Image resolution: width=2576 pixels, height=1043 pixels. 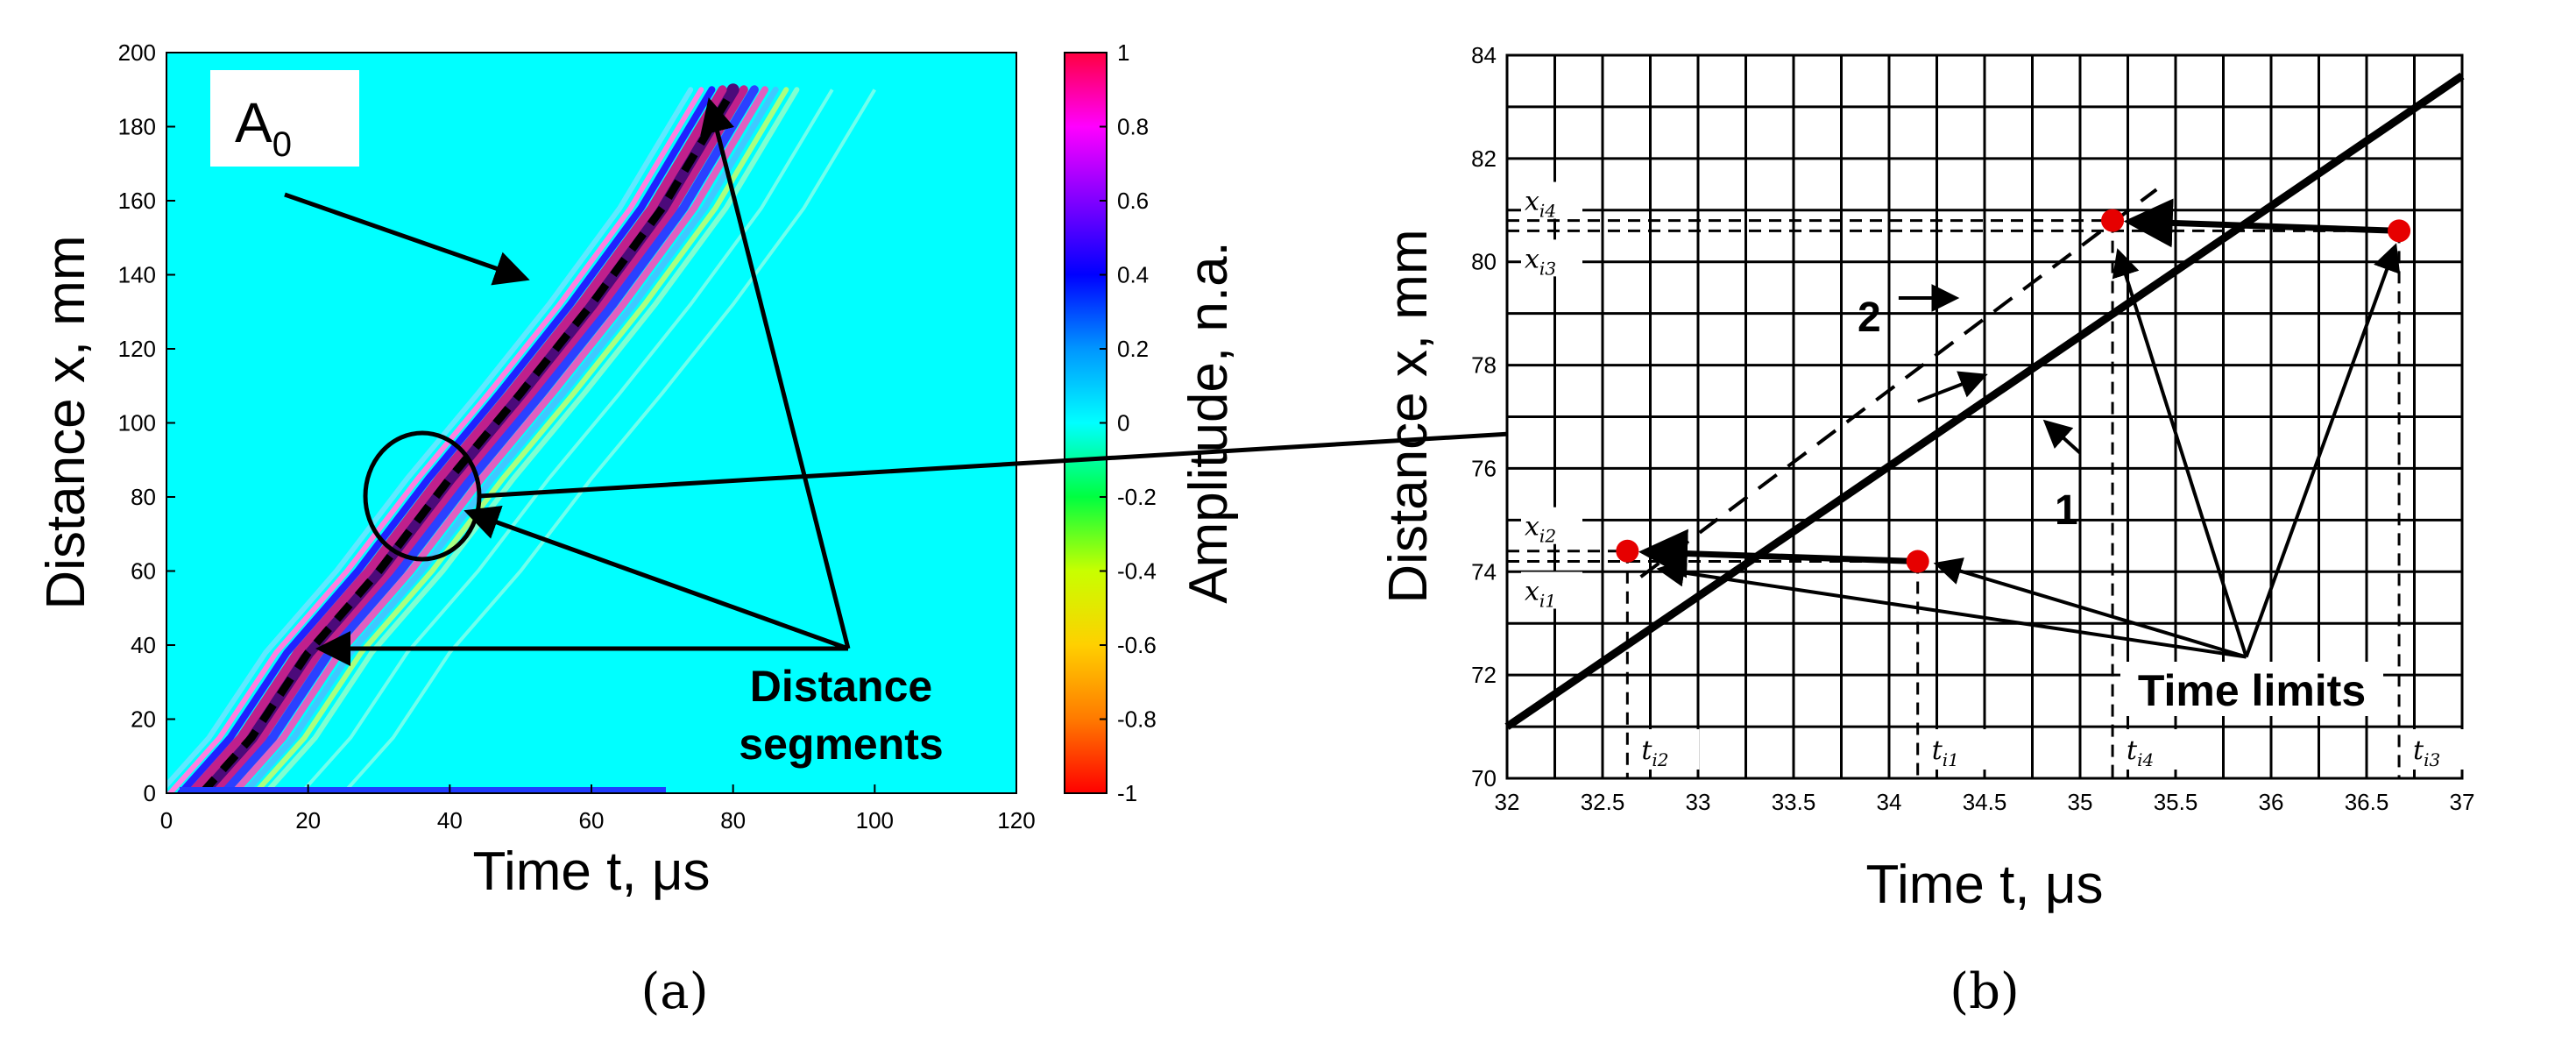 I want to click on y-tick-label: 82, so click(x=1484, y=158).